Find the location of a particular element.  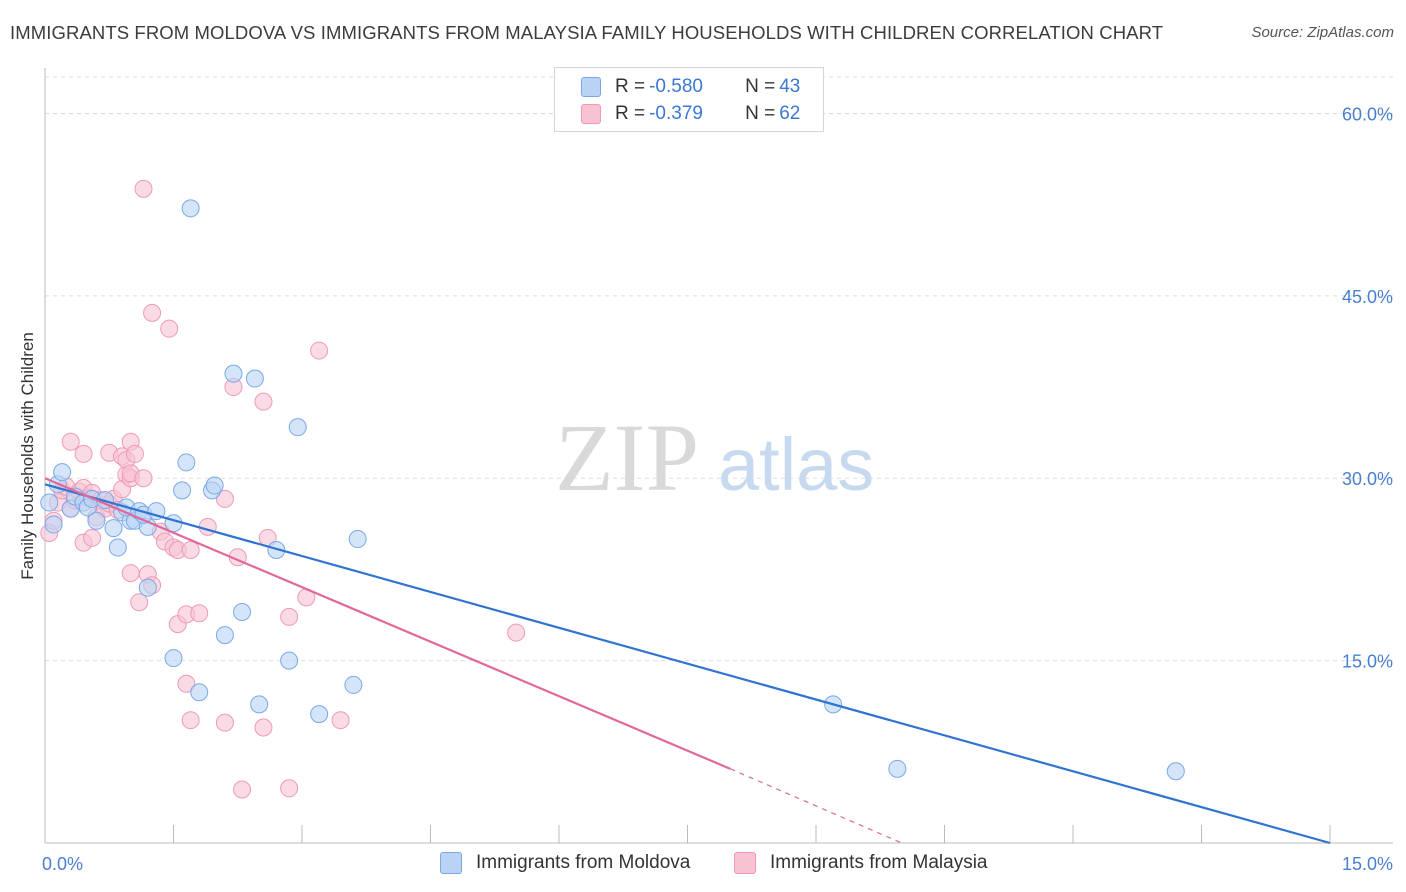

malaysia-trend-extension is located at coordinates (816, 806).